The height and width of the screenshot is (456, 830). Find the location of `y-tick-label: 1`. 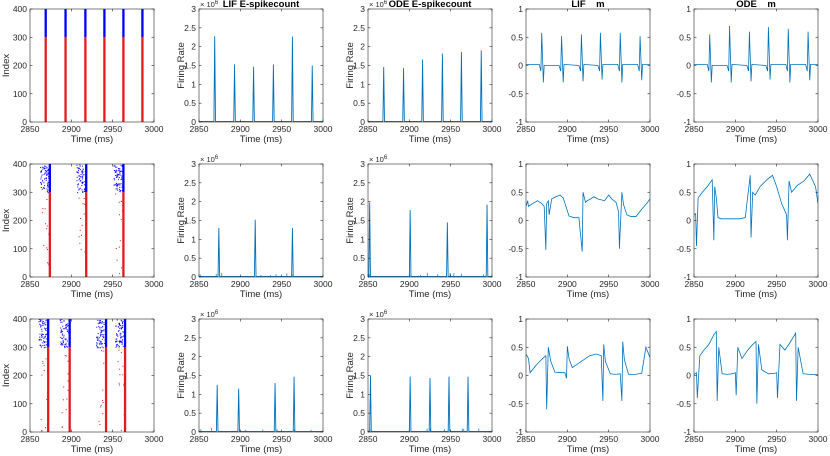

y-tick-label: 1 is located at coordinates (193, 394).